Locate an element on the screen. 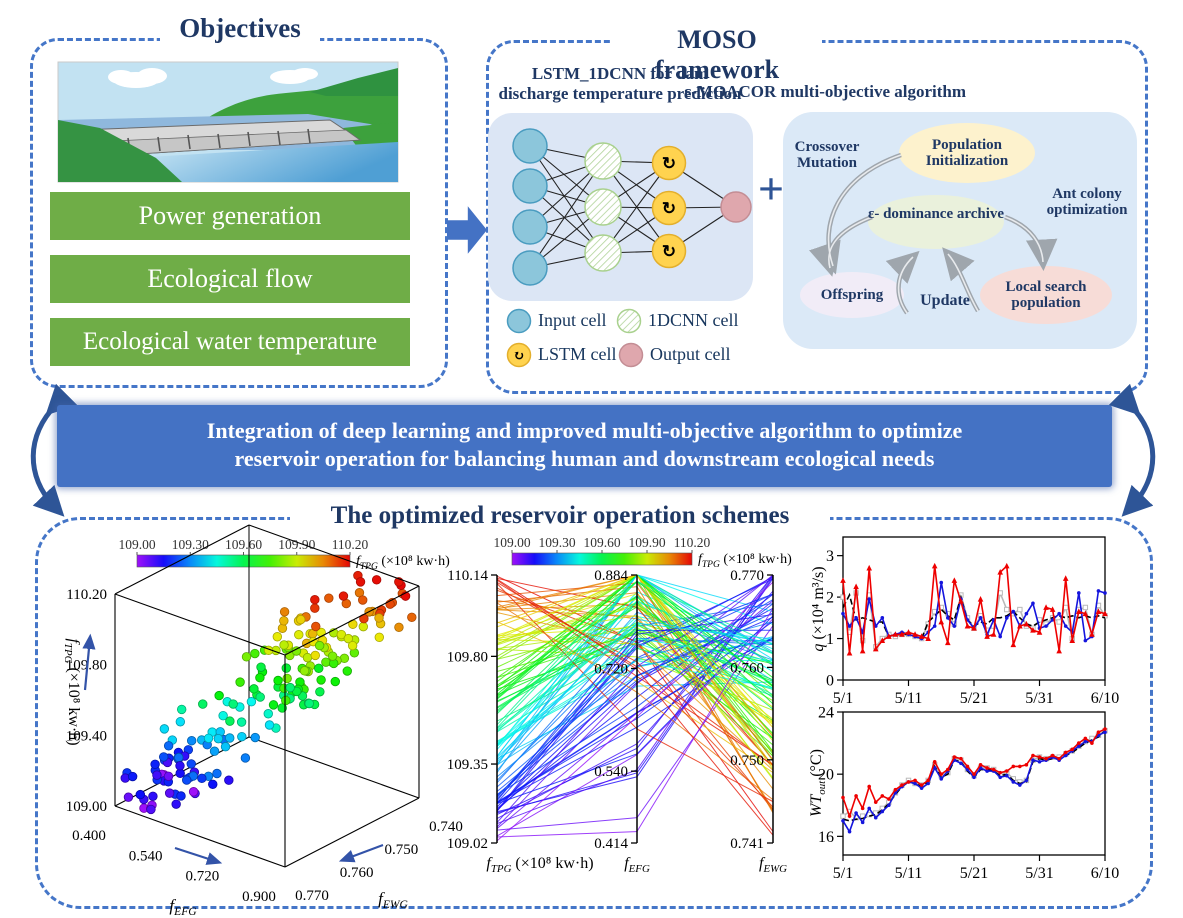 This screenshot has width=1183, height=918. moso-title: MOSO framework is located at coordinates (717, 55).